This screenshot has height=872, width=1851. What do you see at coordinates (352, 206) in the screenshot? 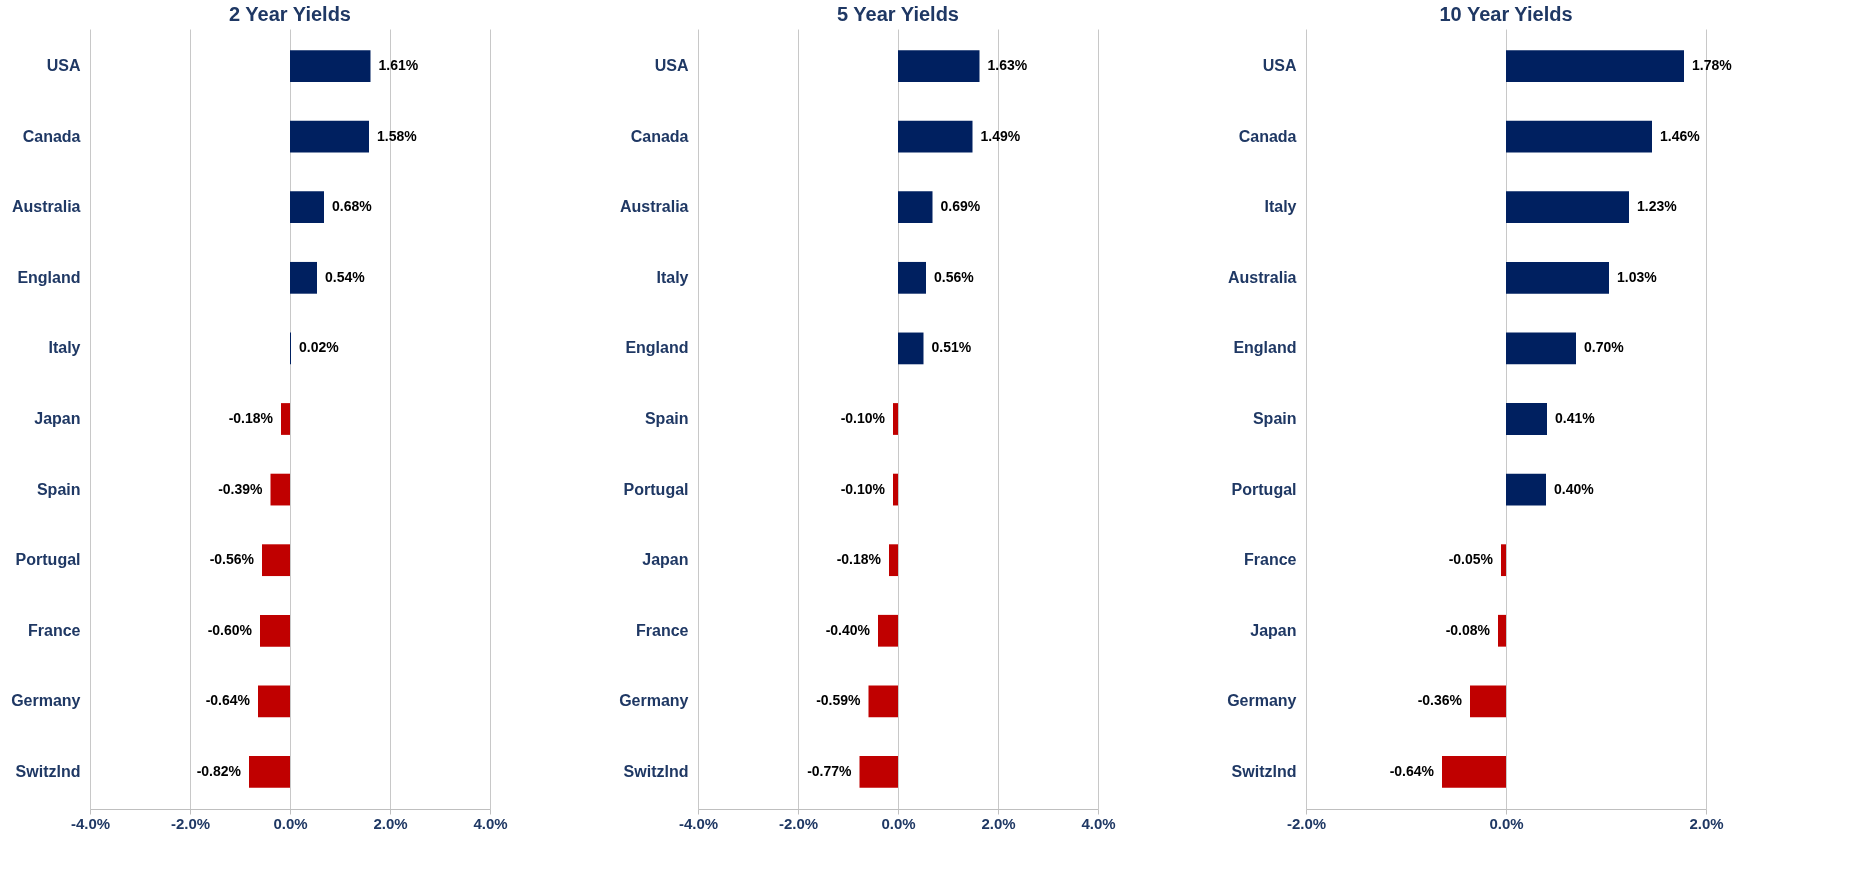
I see `data-label: 0.68%` at bounding box center [352, 206].